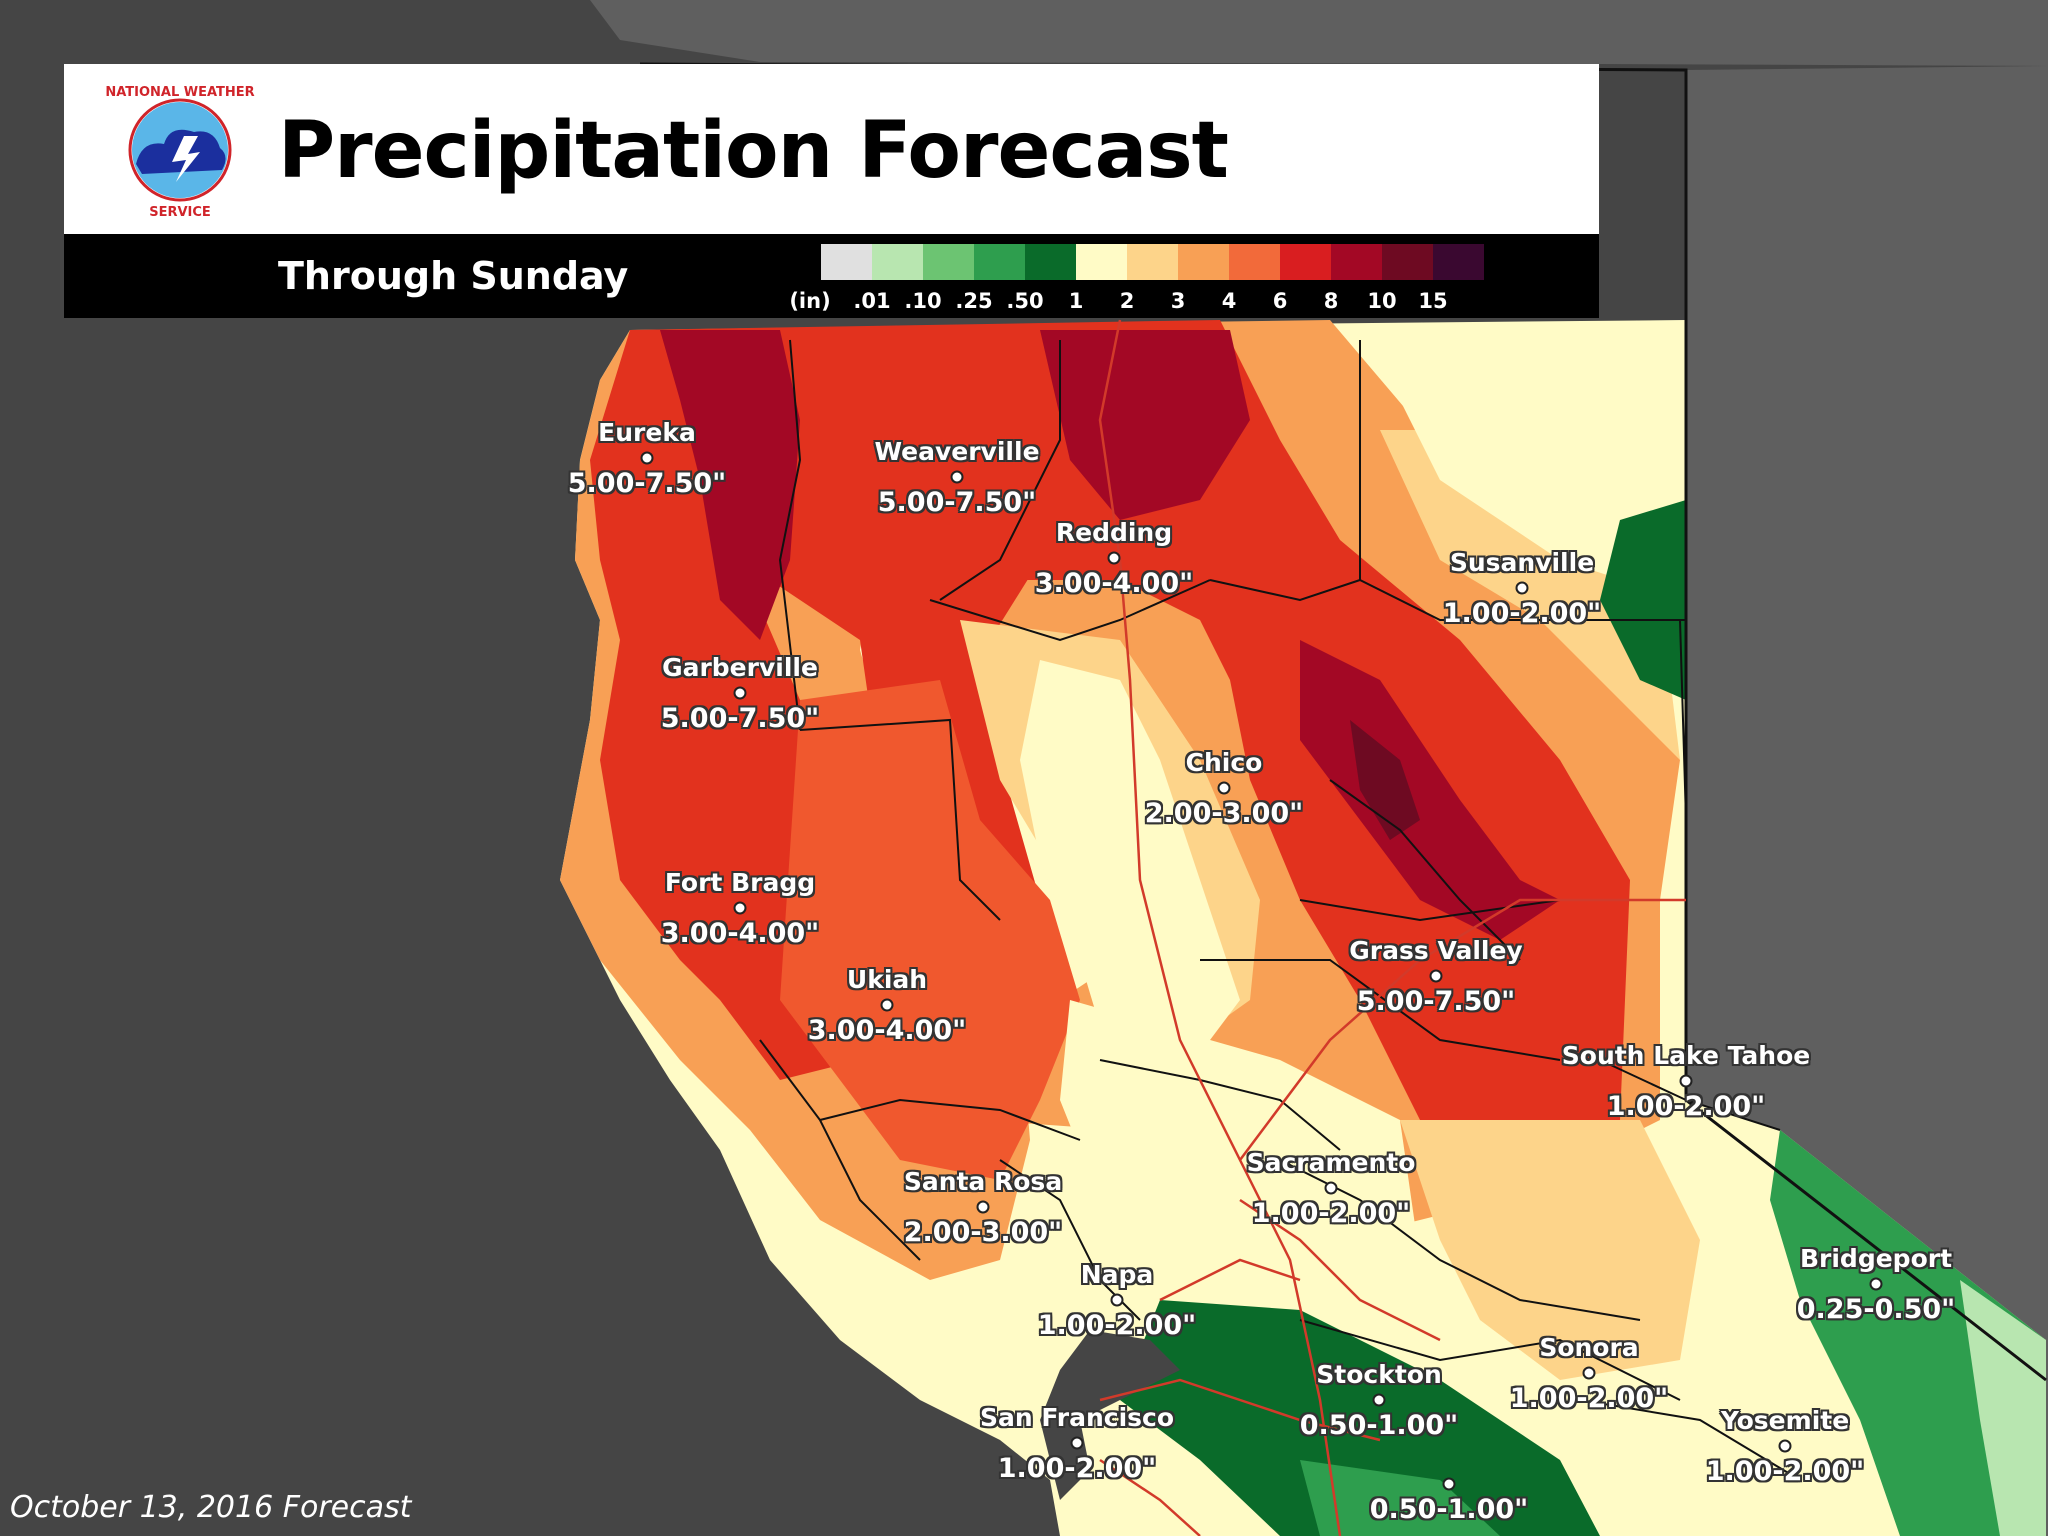 The width and height of the screenshot is (2048, 1536). Describe the element at coordinates (1449, 1509) in the screenshot. I see `city-range-unnamed-south: 0.50-1.00"` at that location.